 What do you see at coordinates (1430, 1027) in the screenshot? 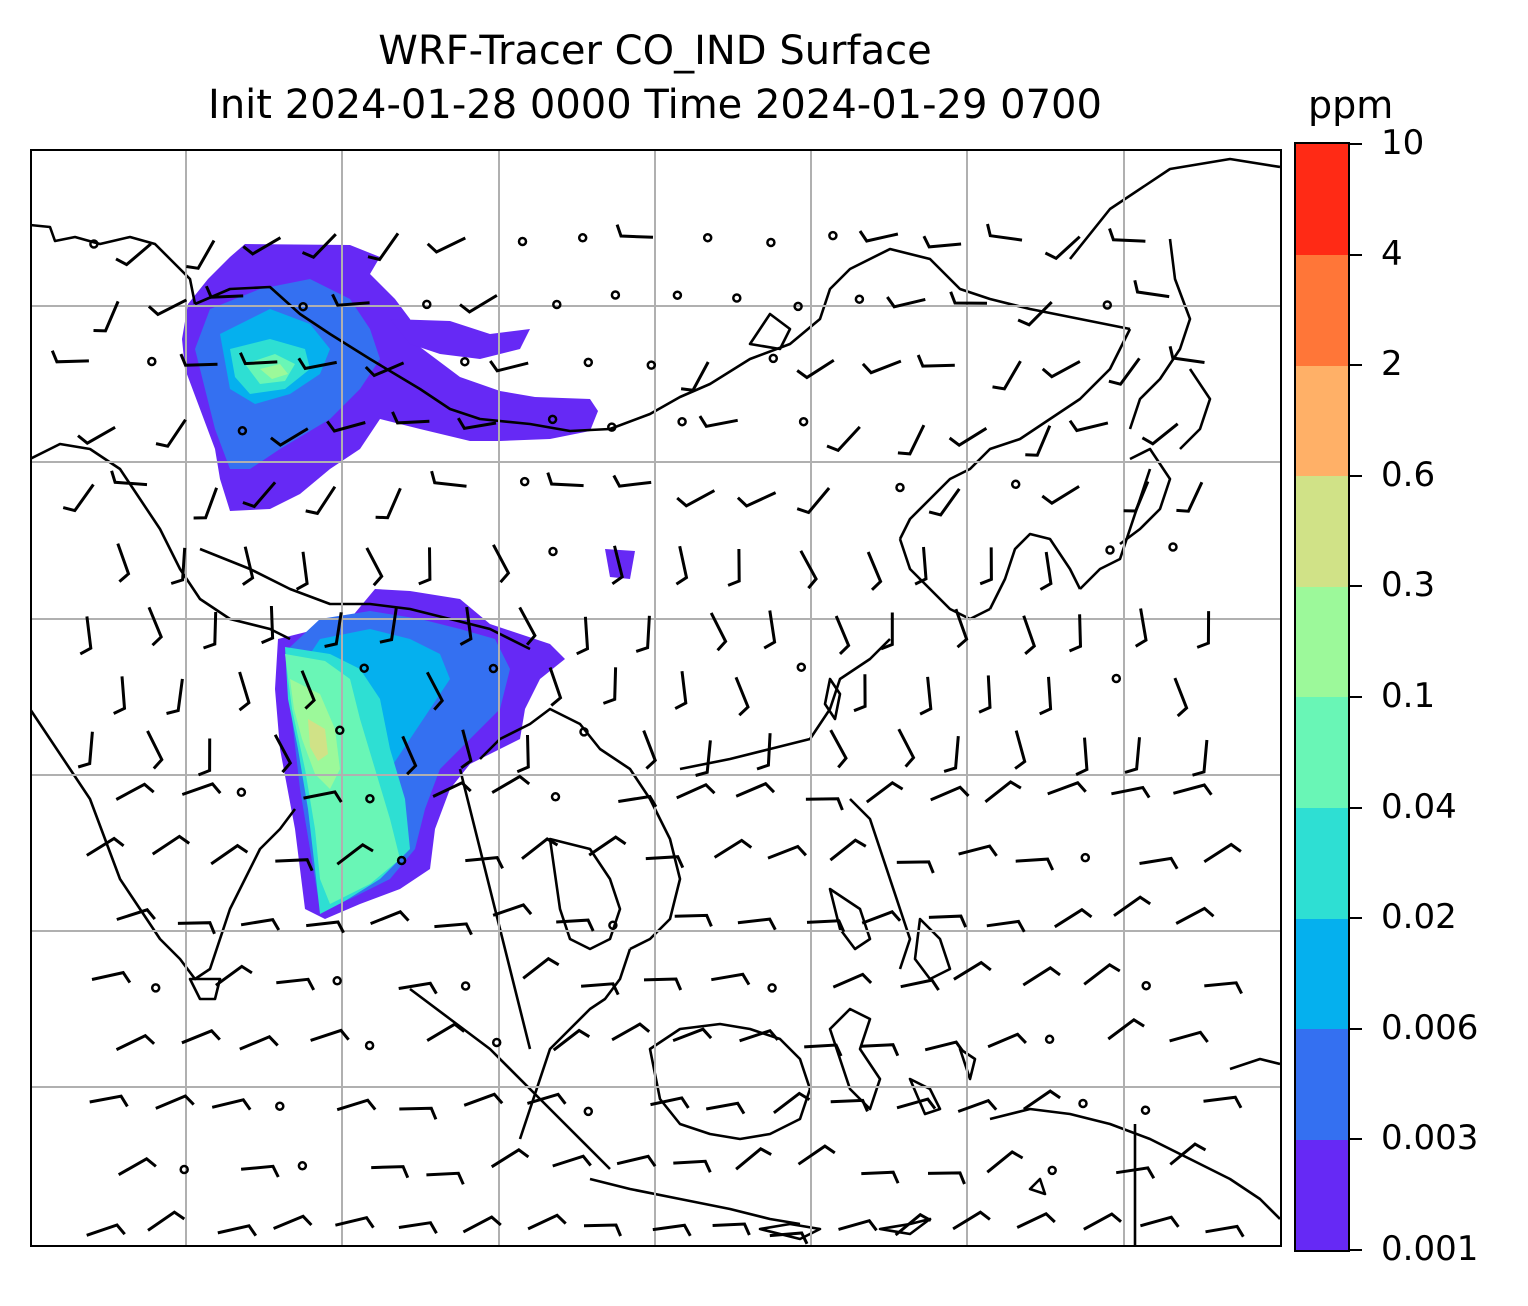
I see `colorbar-tick-label: 0.006` at bounding box center [1430, 1027].